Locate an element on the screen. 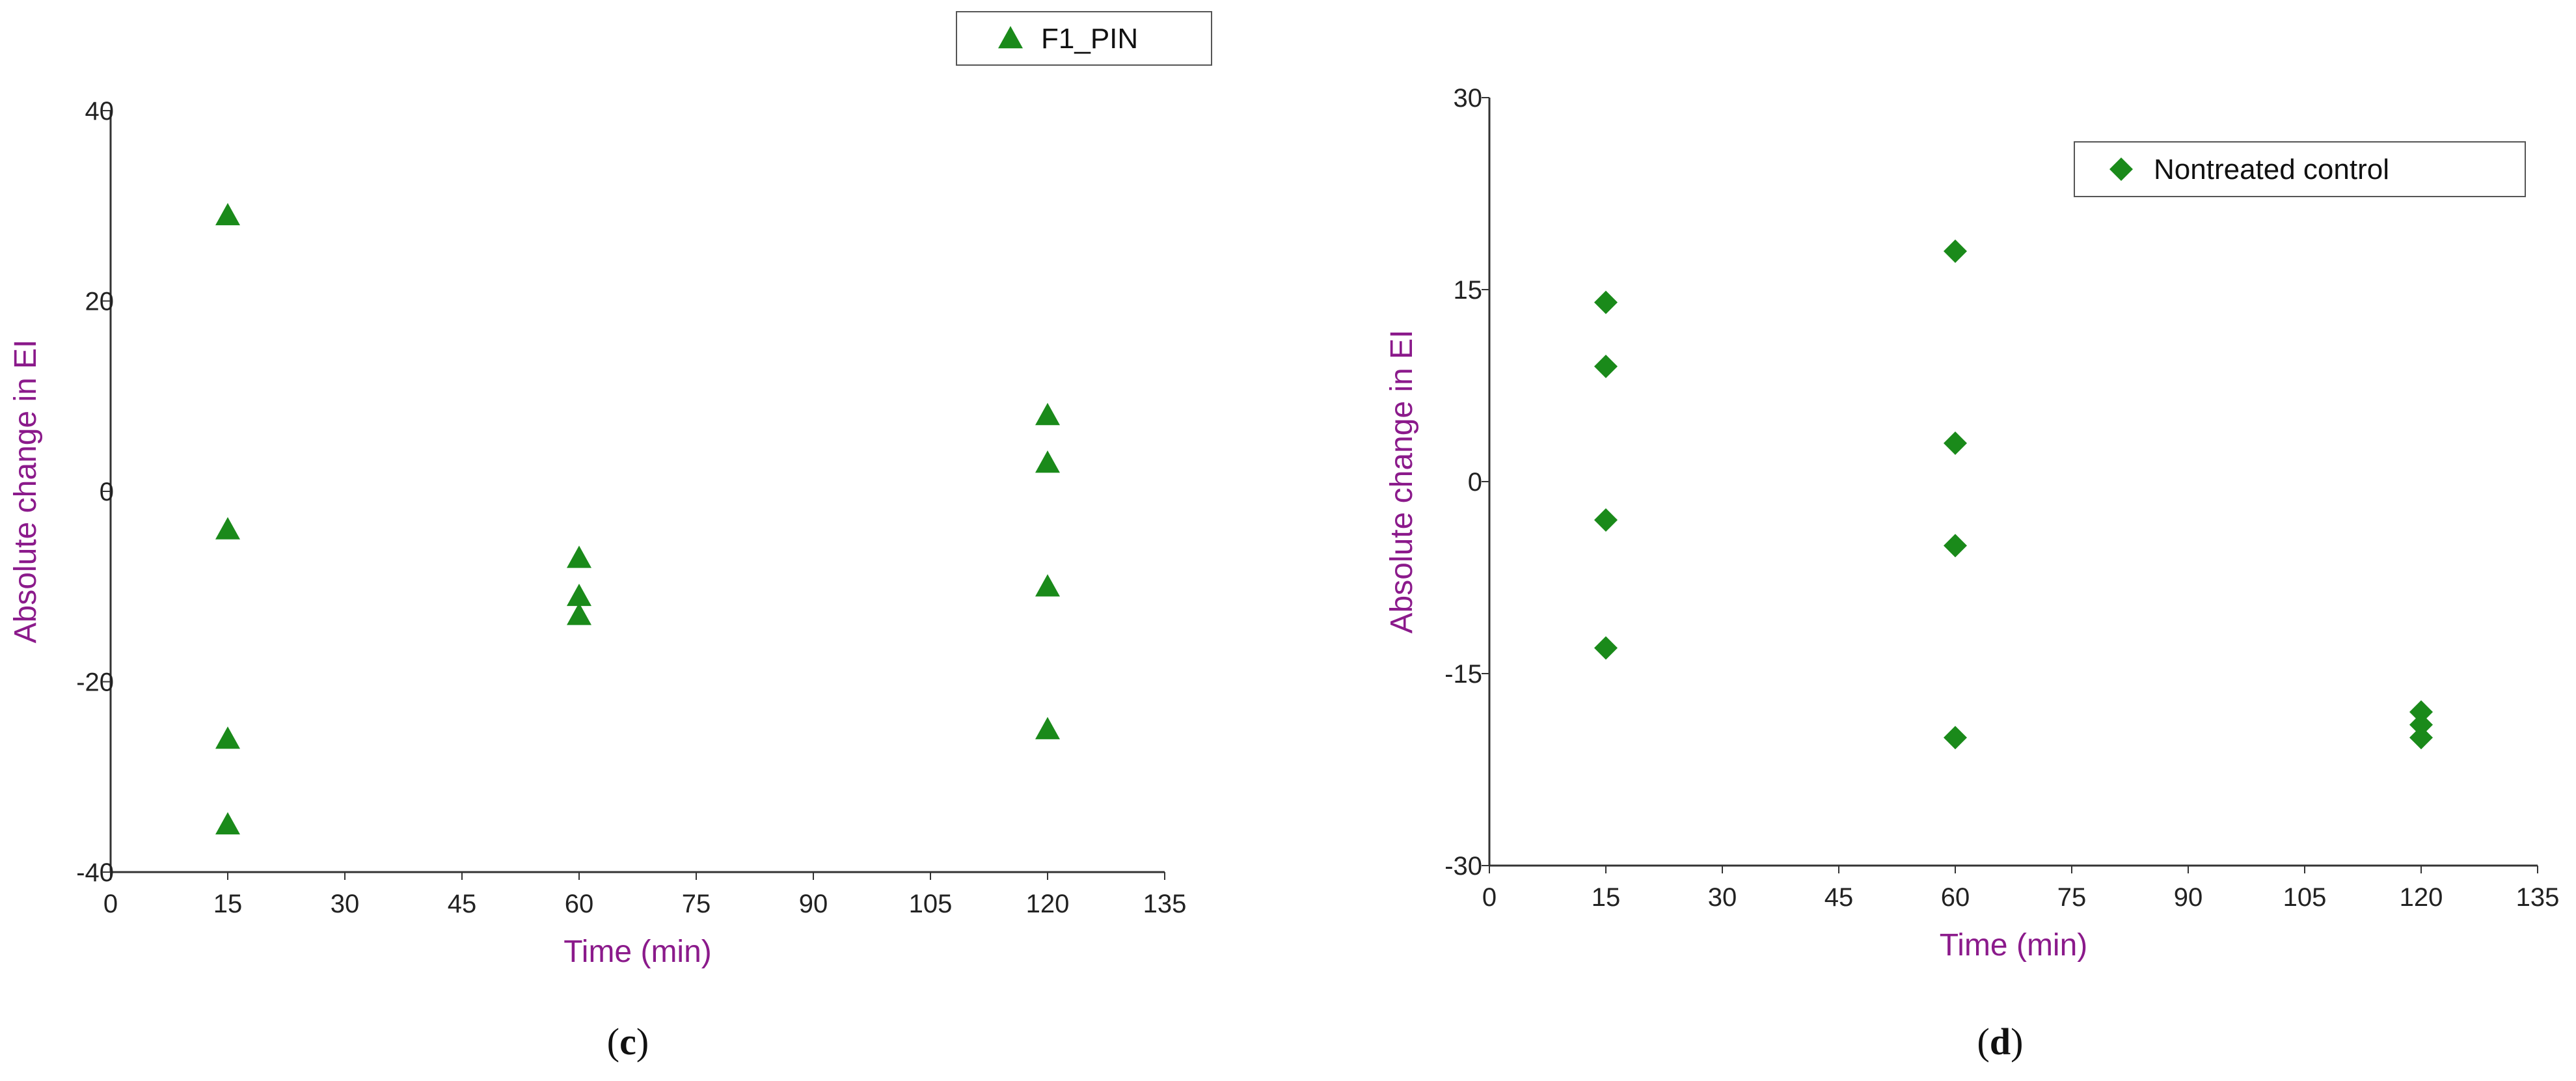 The image size is (2576, 1081). y-tick-label: -20 is located at coordinates (95, 682).